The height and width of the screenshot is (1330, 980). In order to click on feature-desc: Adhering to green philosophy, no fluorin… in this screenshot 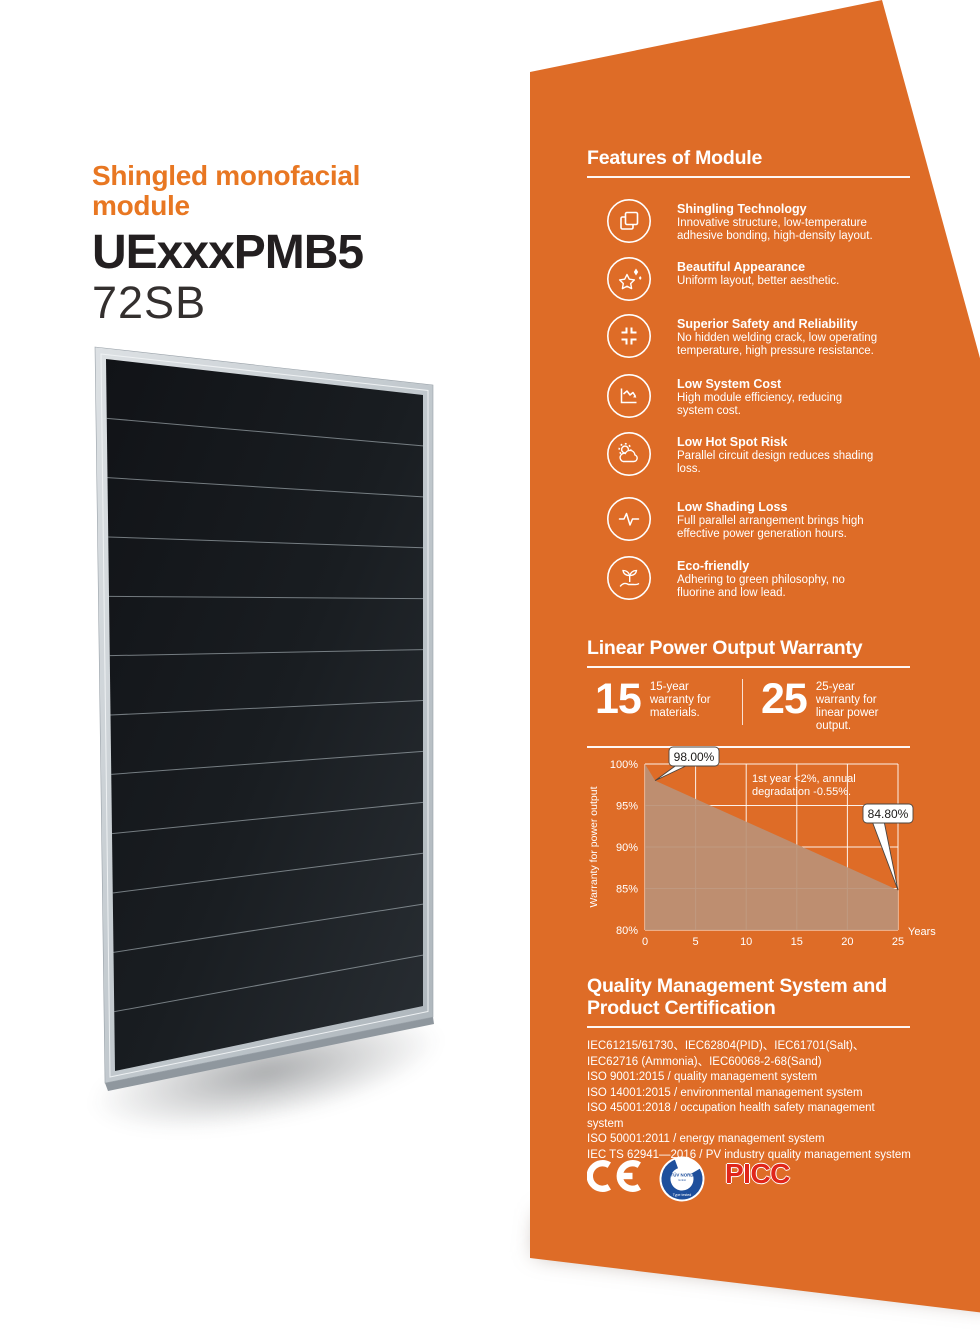, I will do `click(761, 586)`.